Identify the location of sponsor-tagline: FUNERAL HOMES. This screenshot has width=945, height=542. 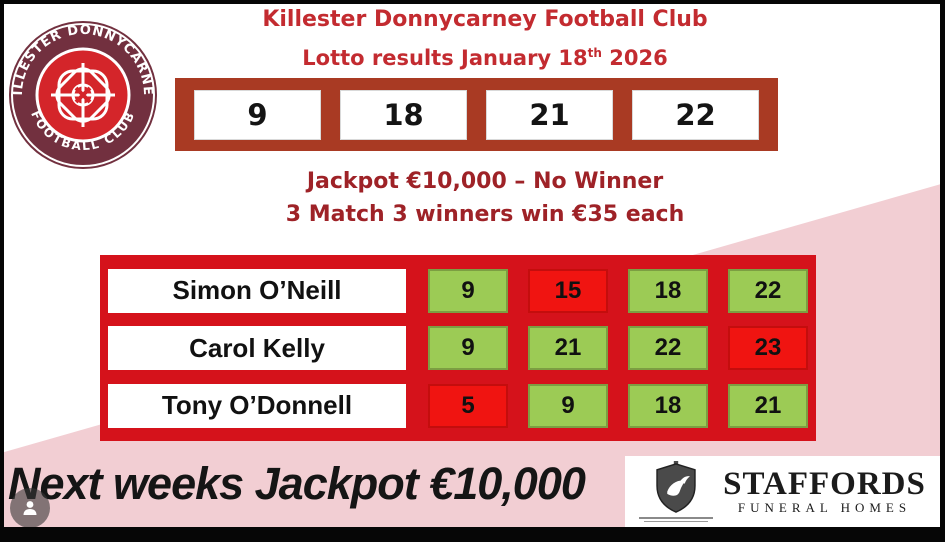
(824, 507).